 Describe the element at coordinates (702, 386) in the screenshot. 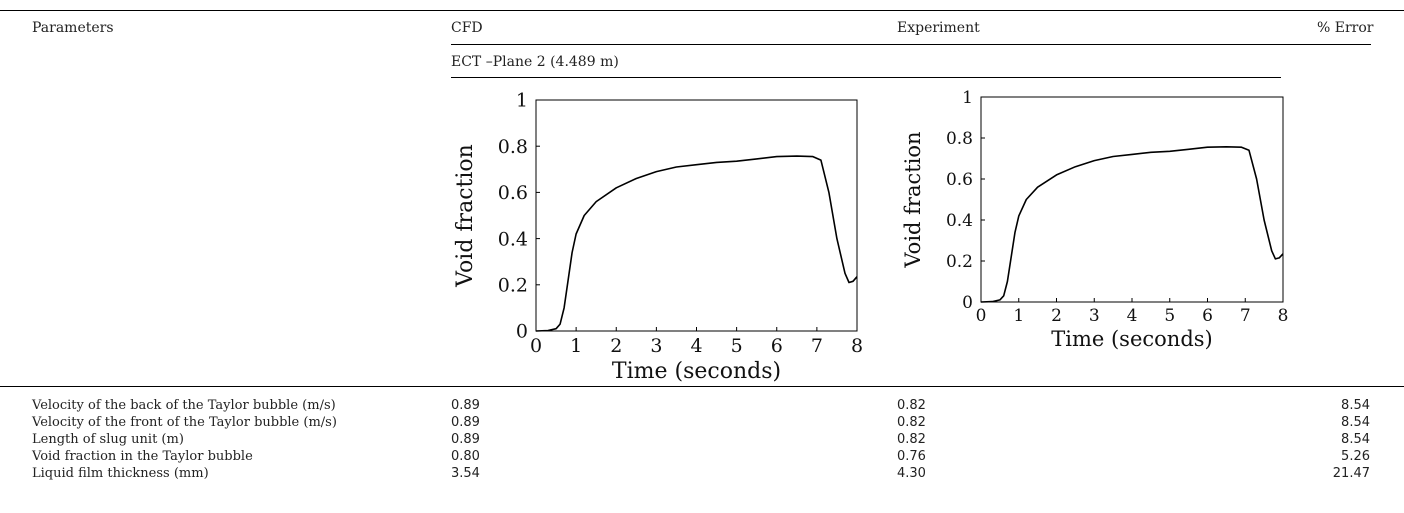

I see `section-rule` at that location.